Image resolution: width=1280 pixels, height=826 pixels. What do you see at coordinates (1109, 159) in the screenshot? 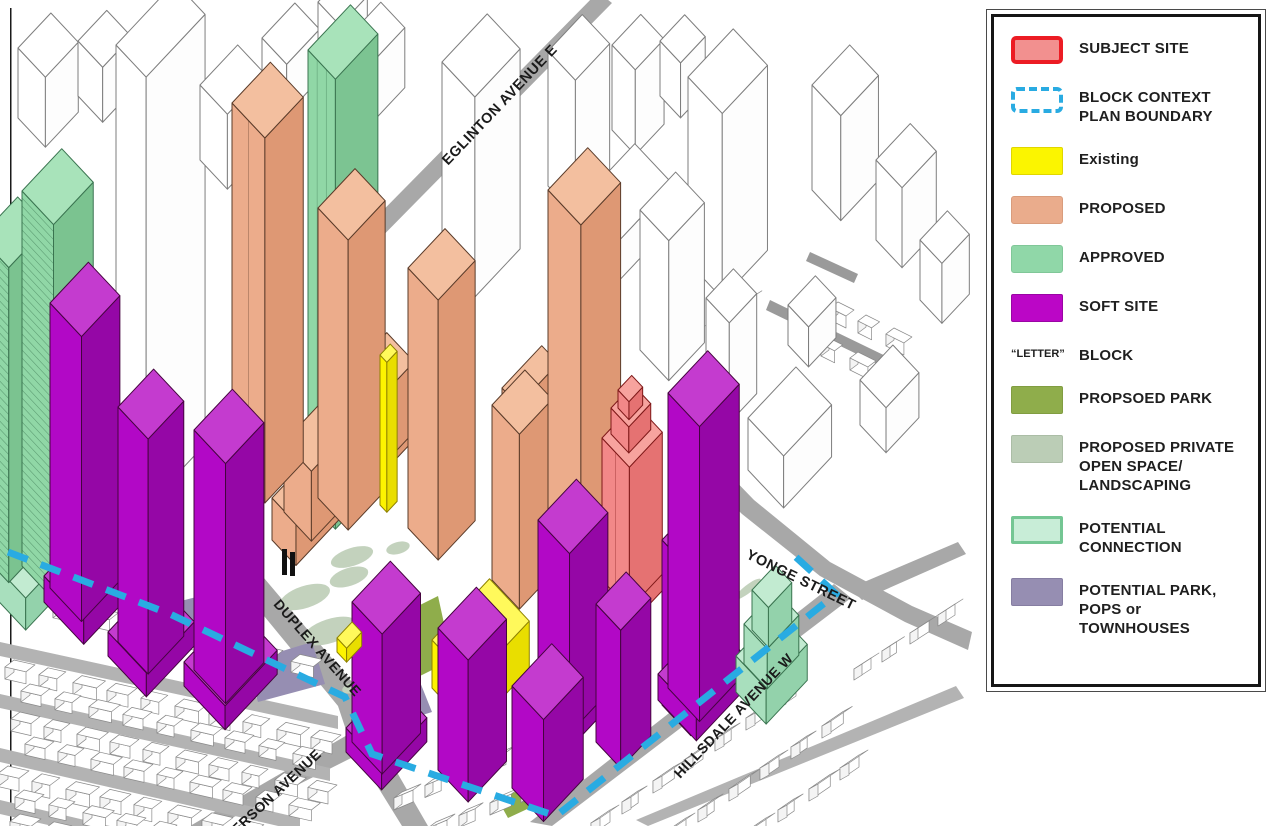
I see `legend-label-line: Existing` at bounding box center [1109, 159].